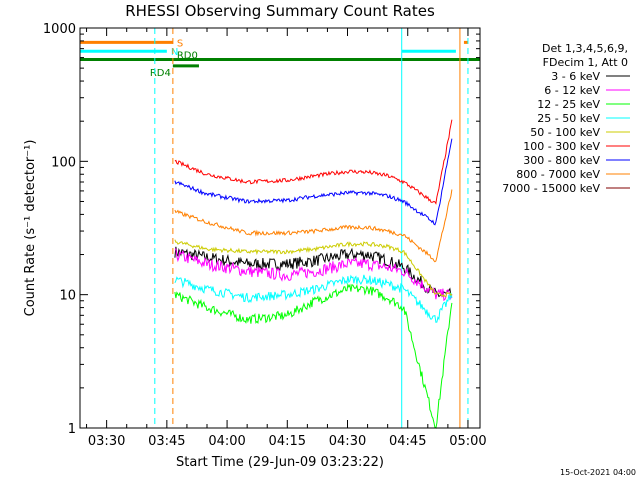  Describe the element at coordinates (347, 441) in the screenshot. I see `x-tick-label: 04:30` at that location.